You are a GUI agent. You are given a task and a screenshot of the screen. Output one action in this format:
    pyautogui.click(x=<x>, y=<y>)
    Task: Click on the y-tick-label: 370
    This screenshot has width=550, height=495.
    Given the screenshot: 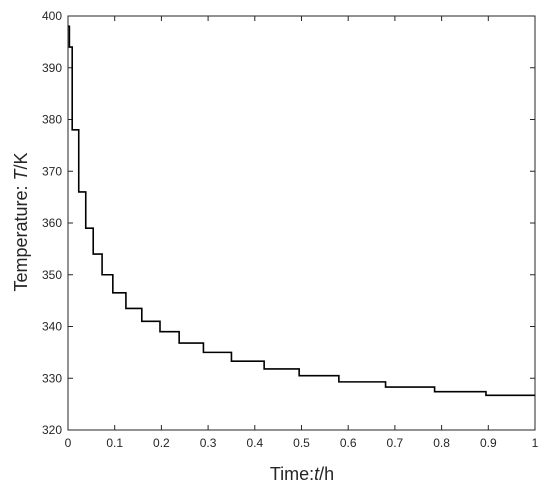 What is the action you would take?
    pyautogui.click(x=52, y=171)
    